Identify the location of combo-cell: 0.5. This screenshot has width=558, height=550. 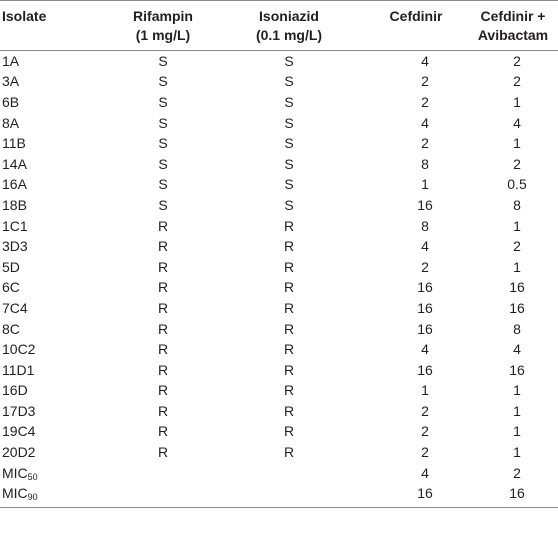
(517, 184).